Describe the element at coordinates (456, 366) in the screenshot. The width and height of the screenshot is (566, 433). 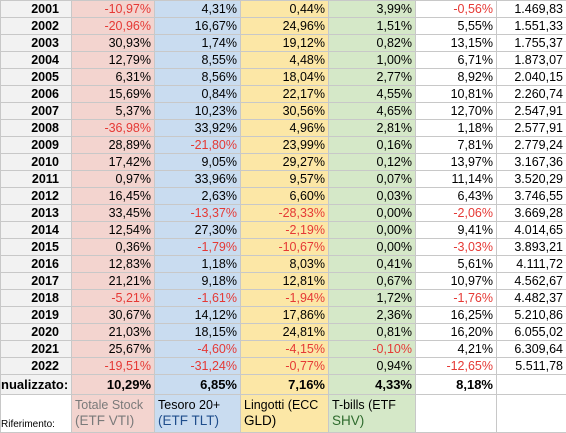
I see `value-cell: -12,65%` at that location.